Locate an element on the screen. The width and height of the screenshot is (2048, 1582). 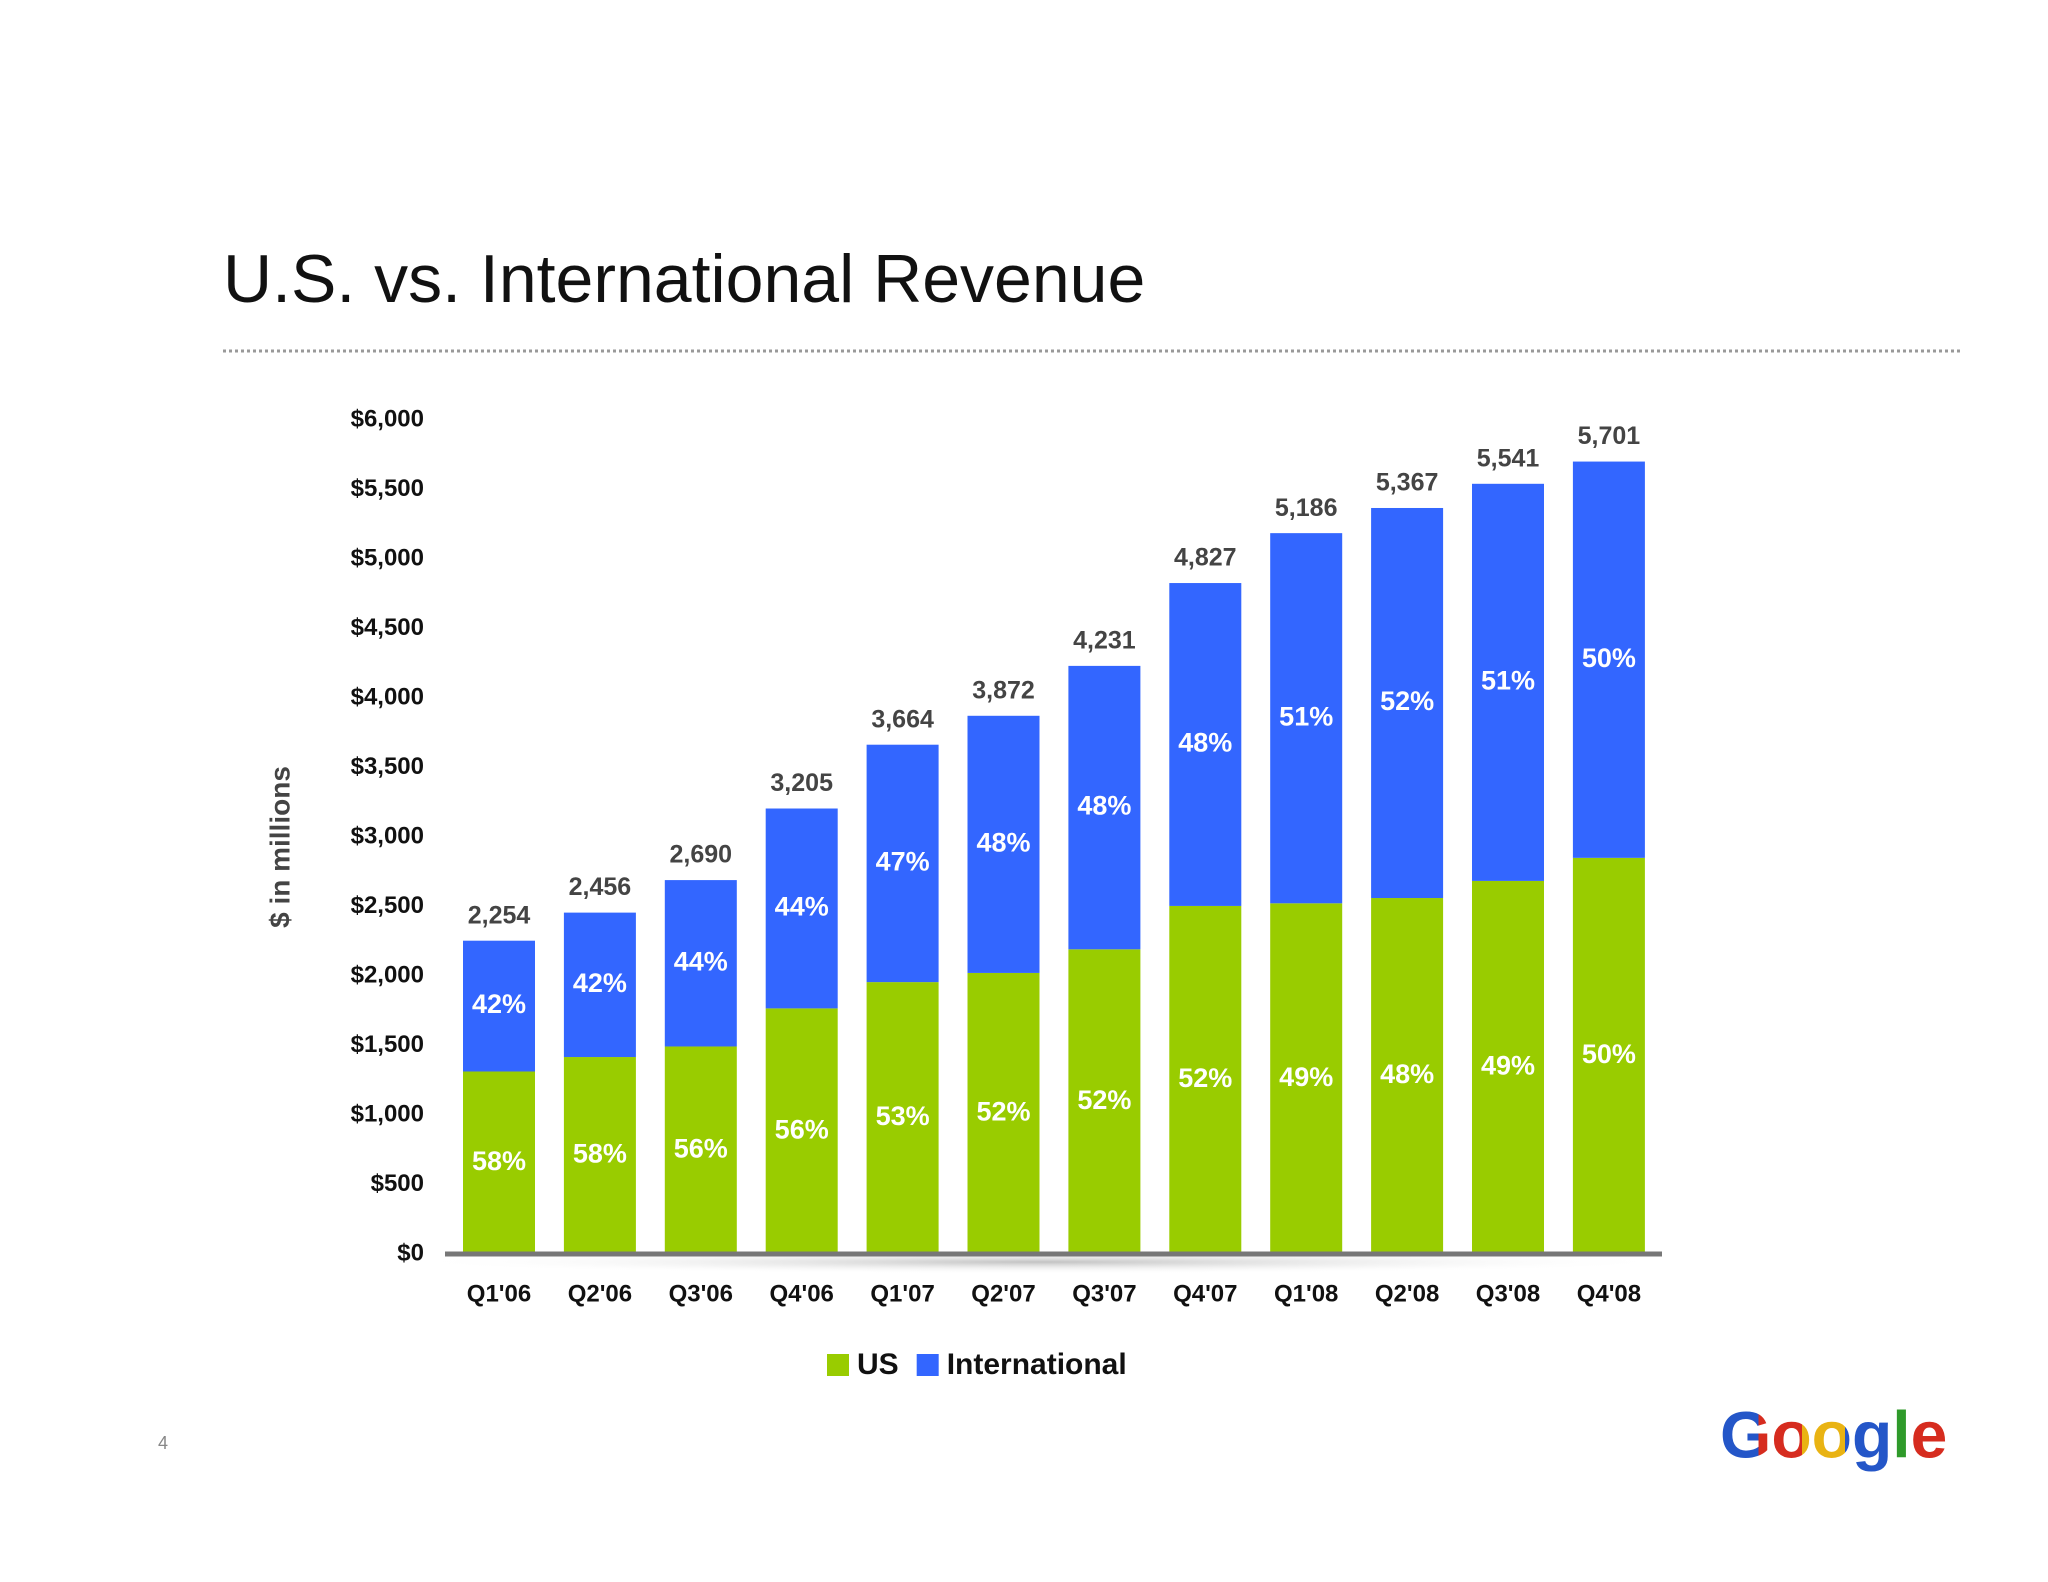
share-label: 47% is located at coordinates (903, 862).